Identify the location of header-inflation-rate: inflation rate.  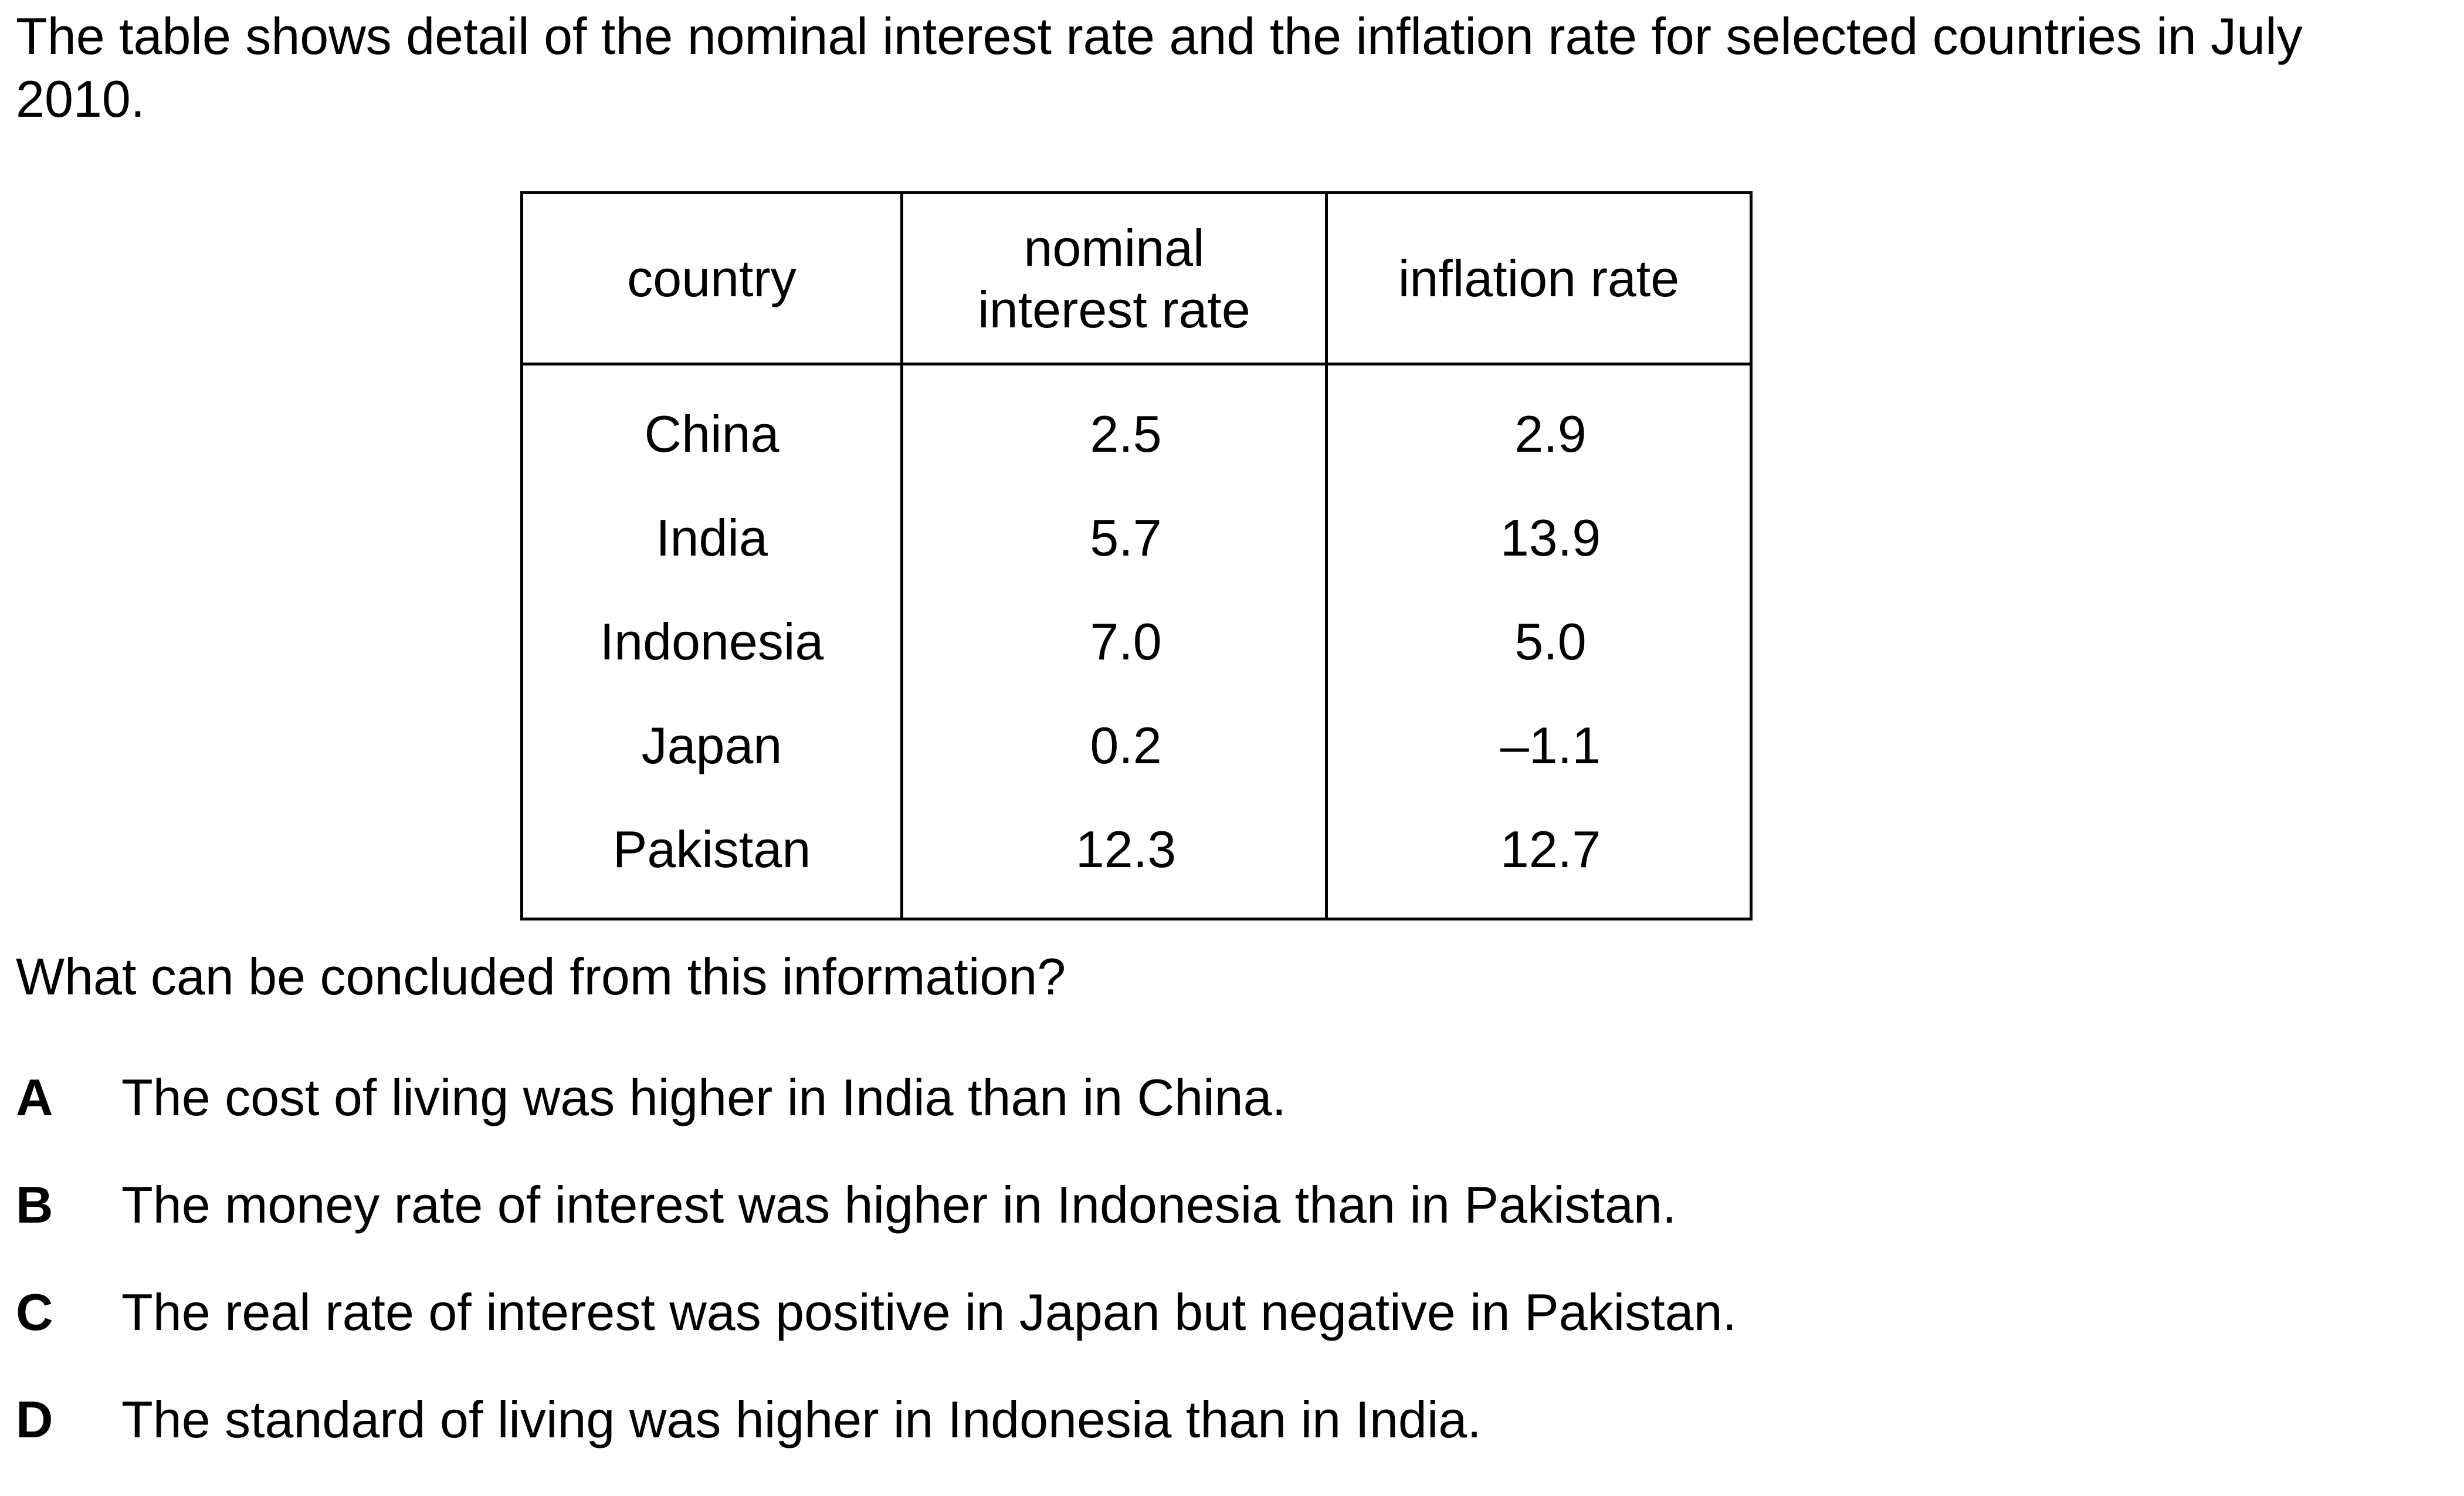
(1539, 278).